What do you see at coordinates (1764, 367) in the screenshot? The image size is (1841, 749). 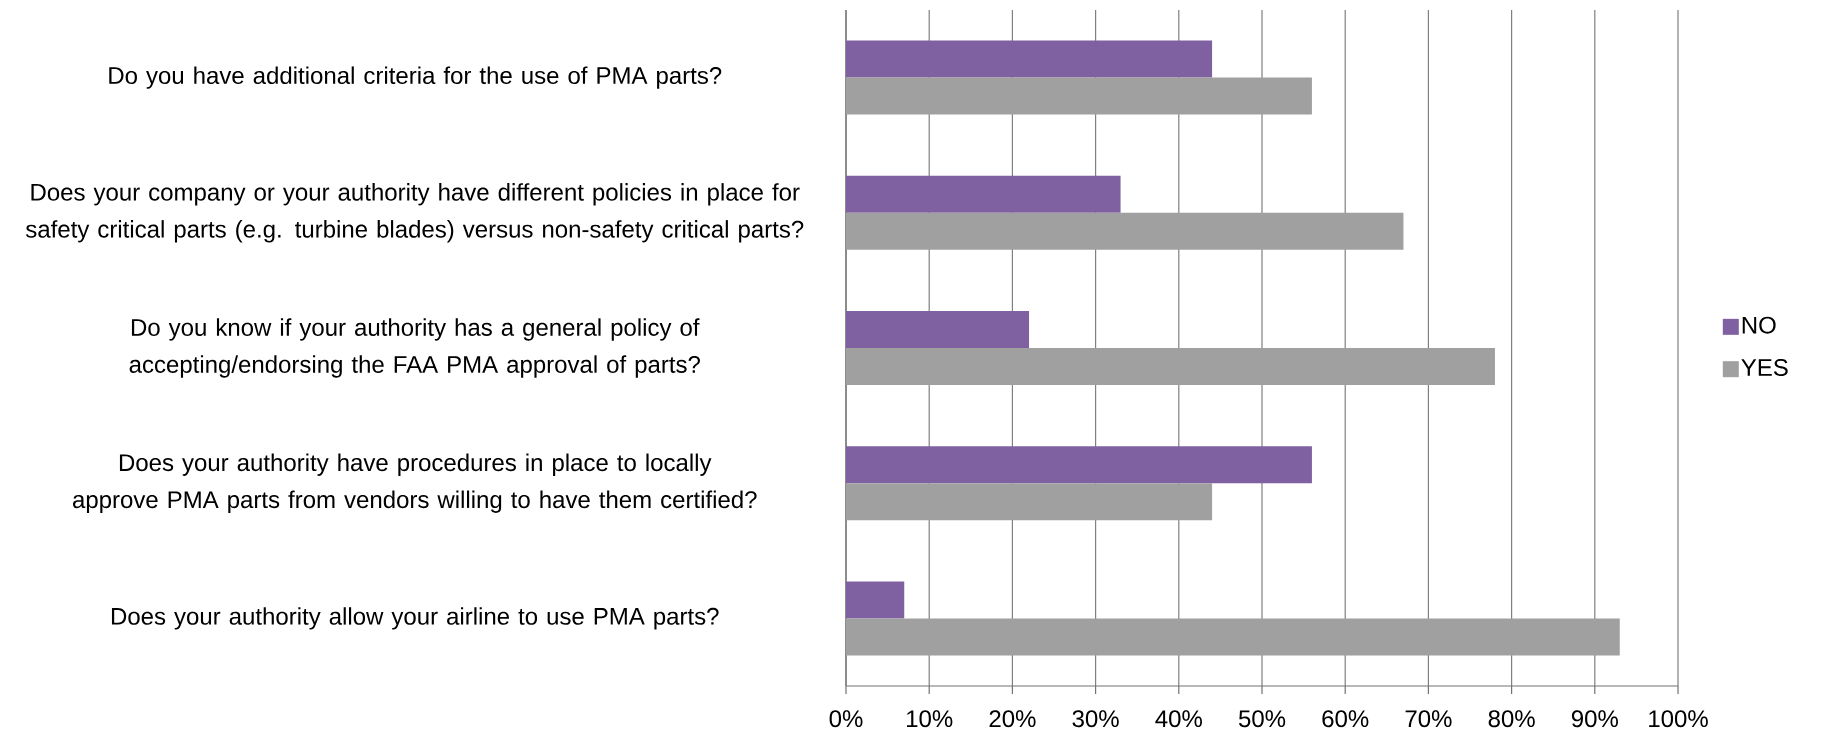 I see `legend-label: YES` at bounding box center [1764, 367].